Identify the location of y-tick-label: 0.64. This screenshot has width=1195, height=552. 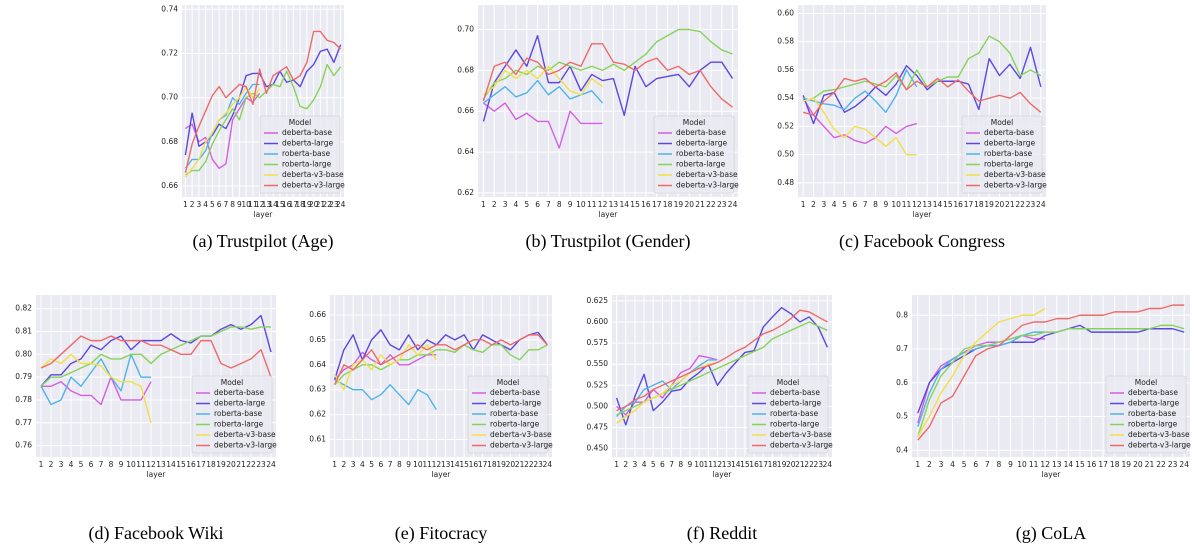
(317, 364).